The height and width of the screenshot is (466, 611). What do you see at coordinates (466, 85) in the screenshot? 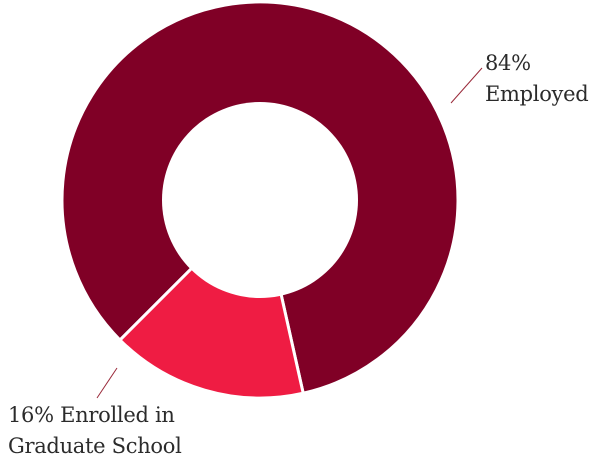
I see `leader-line-employed` at bounding box center [466, 85].